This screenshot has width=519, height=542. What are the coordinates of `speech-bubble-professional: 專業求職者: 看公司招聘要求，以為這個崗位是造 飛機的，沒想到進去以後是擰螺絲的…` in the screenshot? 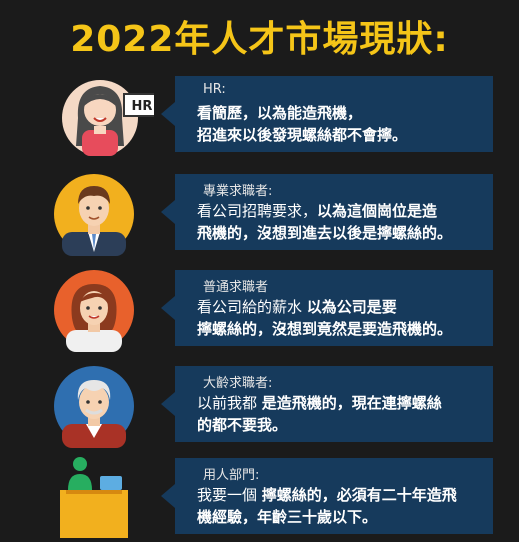 It's located at (327, 212).